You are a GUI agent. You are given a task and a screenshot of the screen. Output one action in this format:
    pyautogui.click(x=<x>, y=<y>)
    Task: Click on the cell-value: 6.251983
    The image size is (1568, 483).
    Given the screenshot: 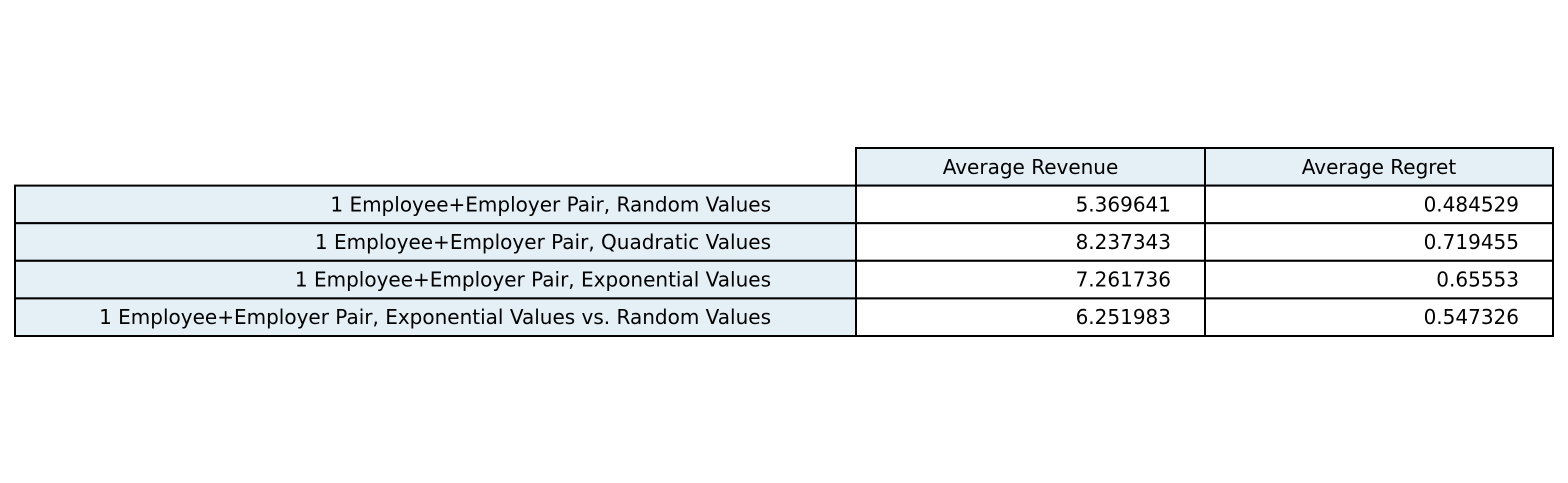 What is the action you would take?
    pyautogui.click(x=1123, y=317)
    